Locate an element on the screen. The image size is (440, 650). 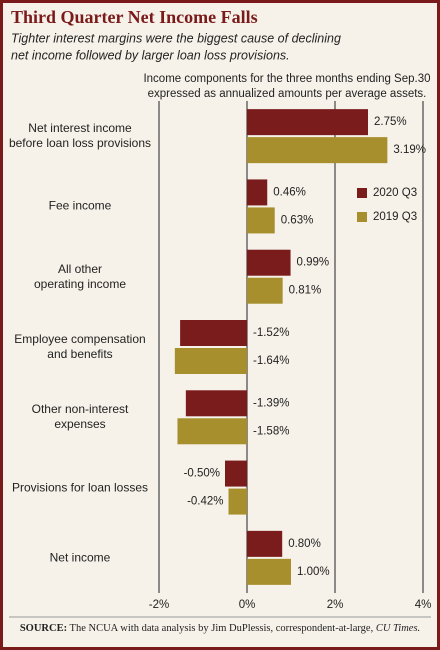
value-label: 0.80% is located at coordinates (304, 544).